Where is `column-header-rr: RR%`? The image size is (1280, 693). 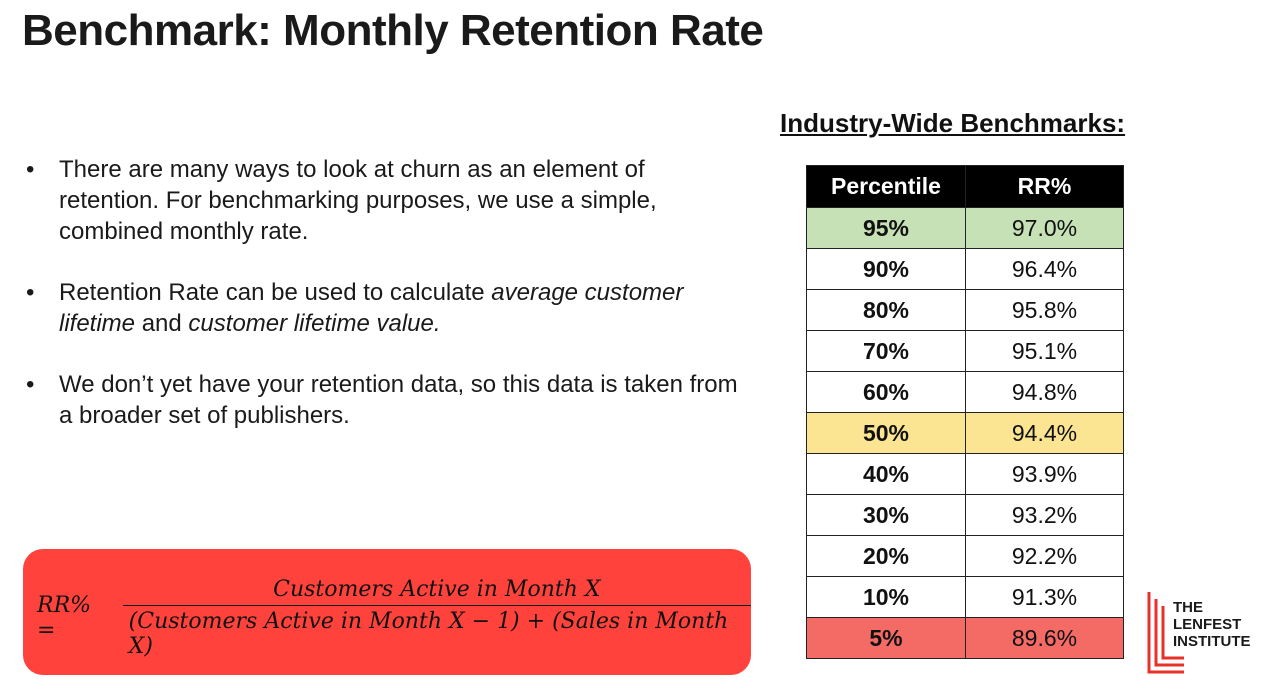 column-header-rr: RR% is located at coordinates (1044, 186).